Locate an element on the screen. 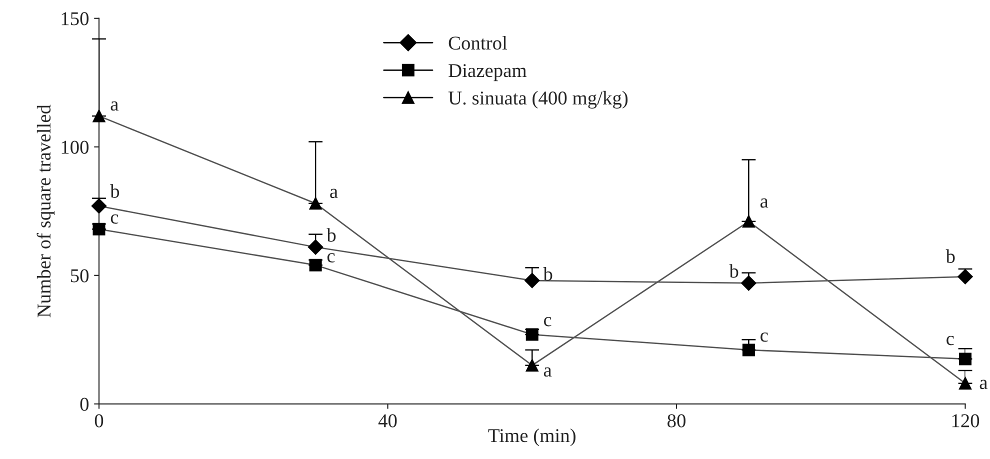 Image resolution: width=990 pixels, height=459 pixels. y-tick-label: 50 is located at coordinates (79, 275).